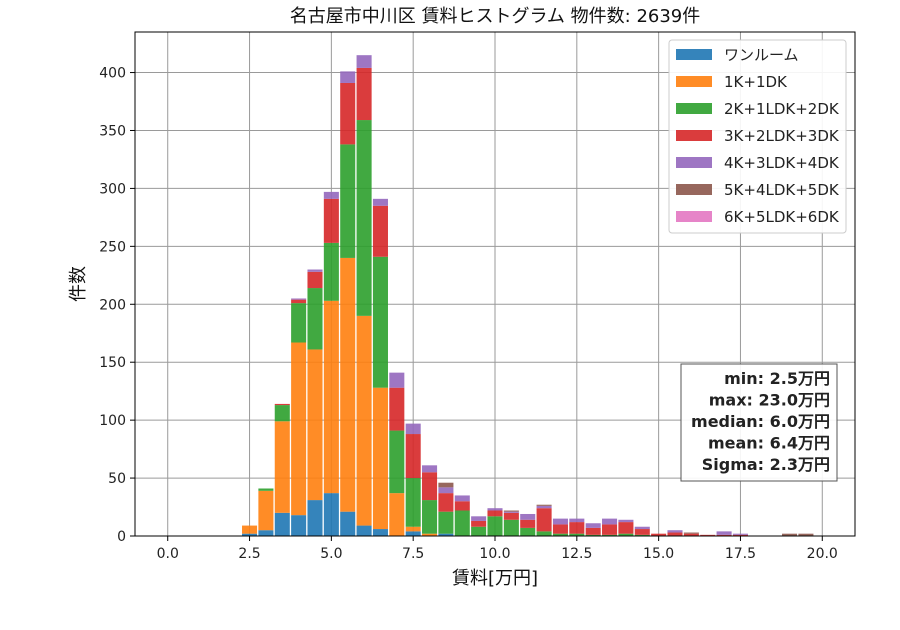  What do you see at coordinates (782, 217) in the screenshot?
I see `legend-label: 6K+5LDK+6DK` at bounding box center [782, 217].